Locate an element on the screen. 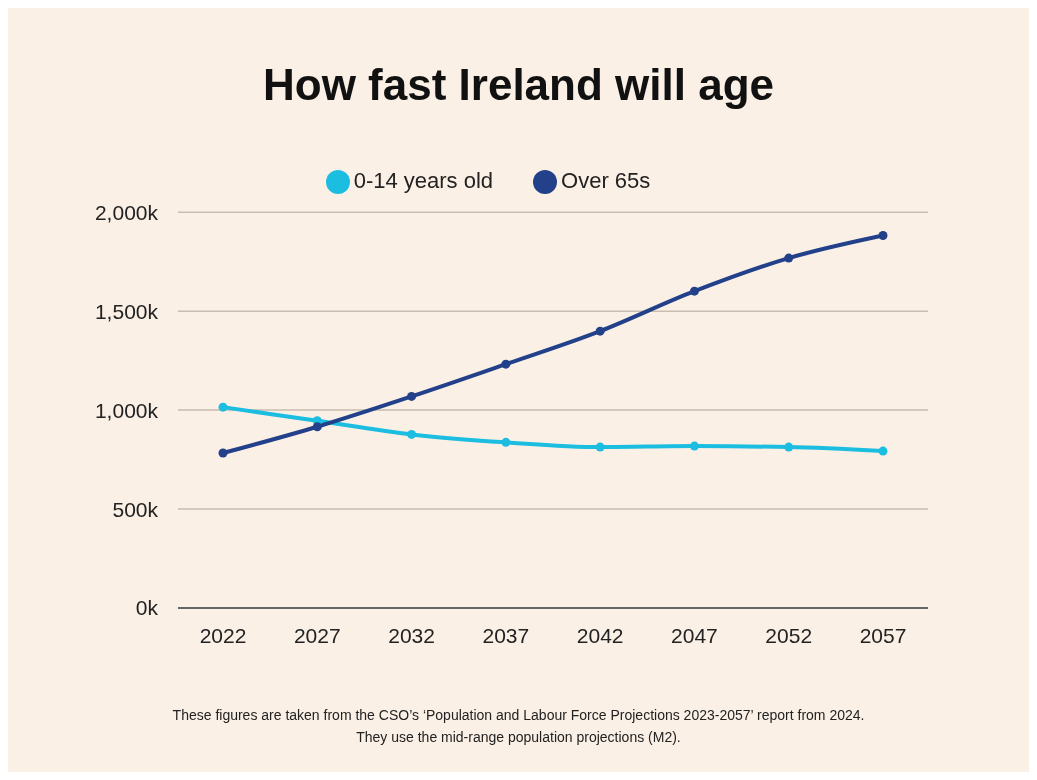 The image size is (1037, 780). x-tick-label: 2047 is located at coordinates (694, 635).